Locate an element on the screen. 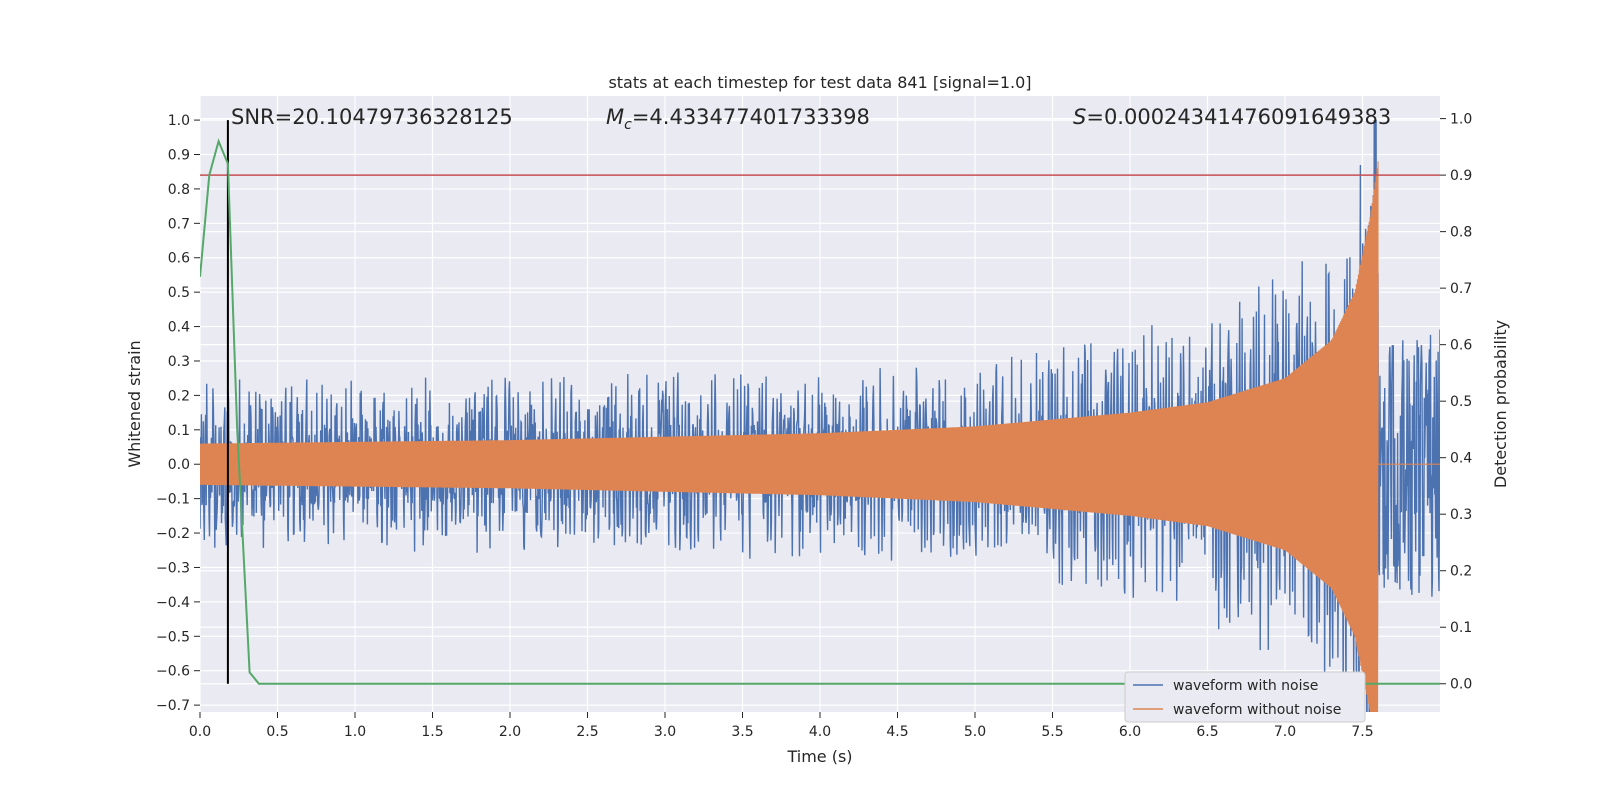 The image size is (1600, 800). chirp-mass-value: =4.433477401733398 is located at coordinates (751, 117).